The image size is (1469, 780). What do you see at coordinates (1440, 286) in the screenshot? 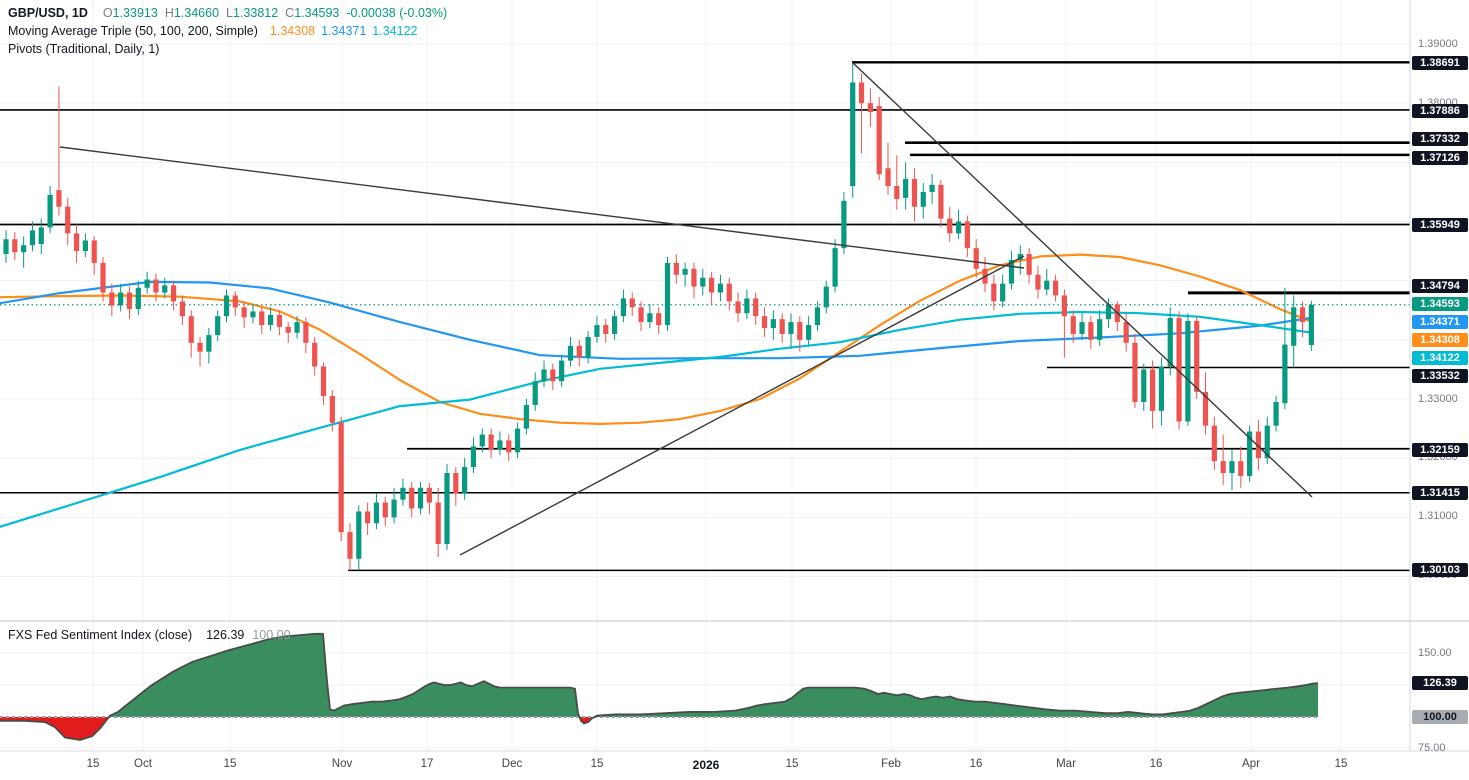
I see `price-label: 1.34794` at bounding box center [1440, 286].